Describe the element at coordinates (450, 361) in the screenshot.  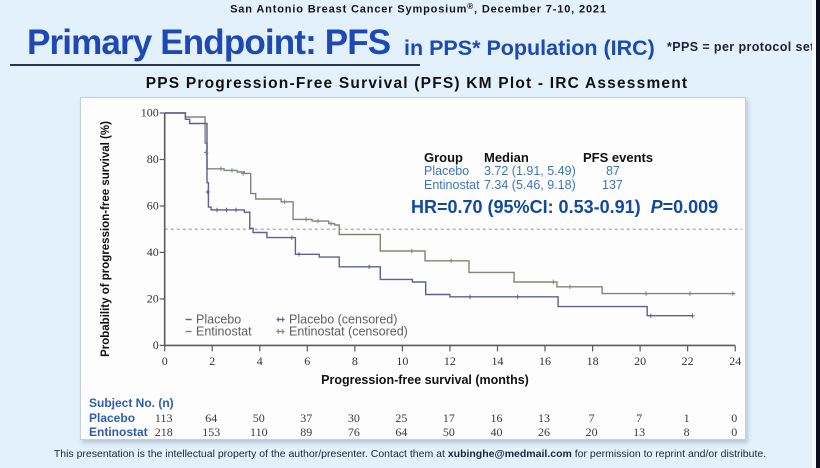
I see `svg-text: 12` at that location.